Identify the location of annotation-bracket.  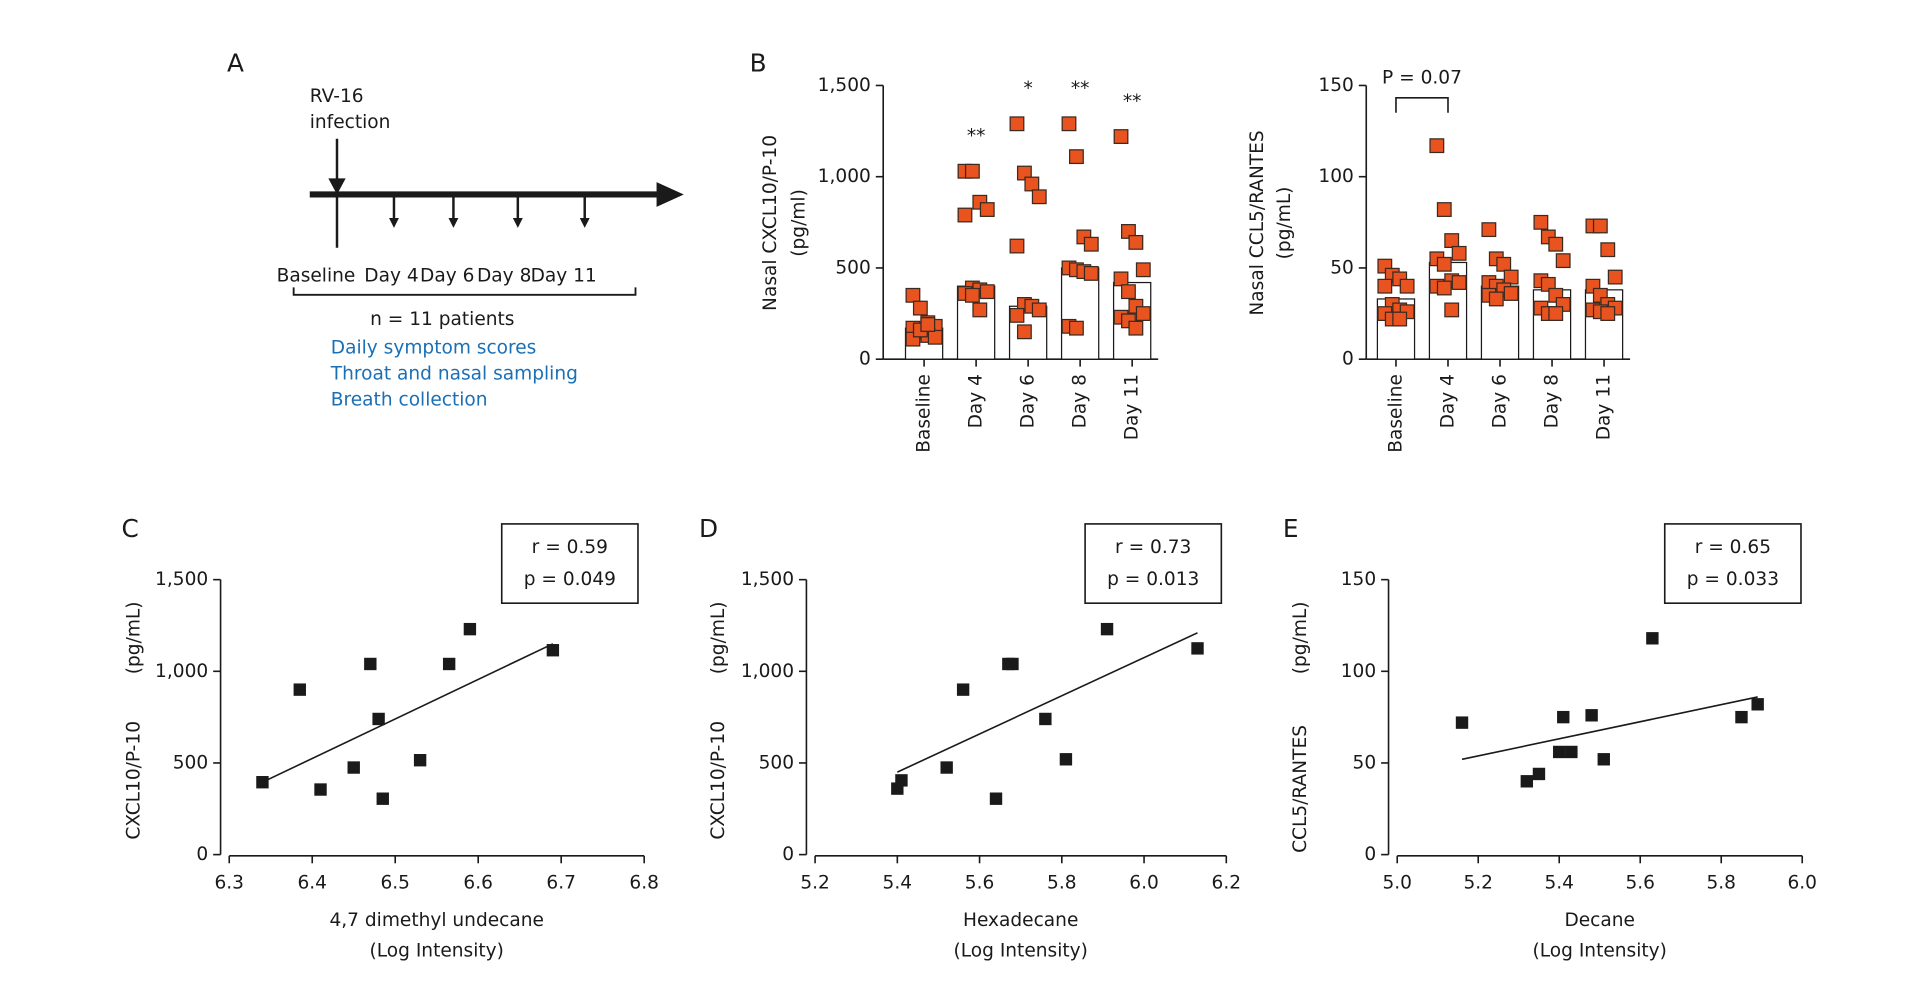
(1422, 105).